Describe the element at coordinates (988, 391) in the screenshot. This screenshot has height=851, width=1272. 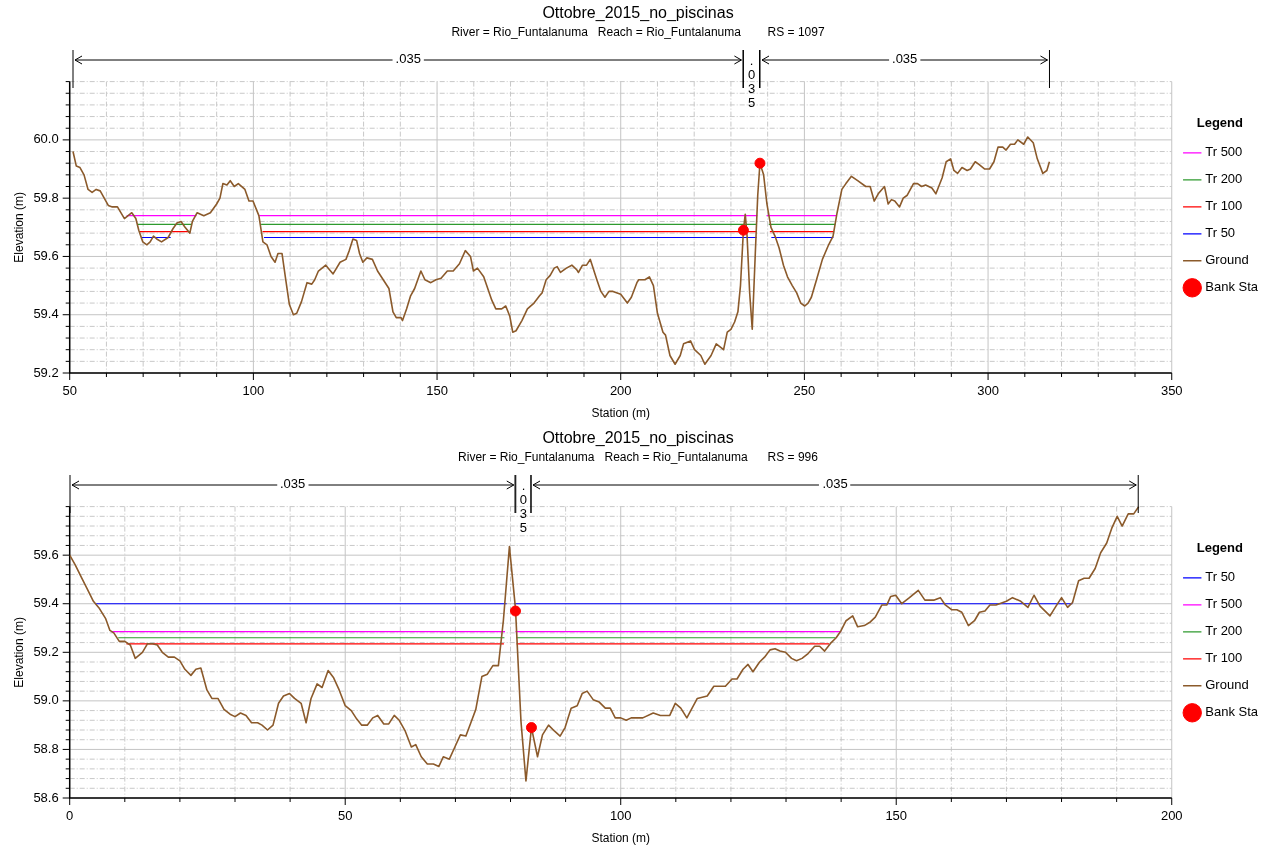
I see `x-tick-label: 300` at that location.